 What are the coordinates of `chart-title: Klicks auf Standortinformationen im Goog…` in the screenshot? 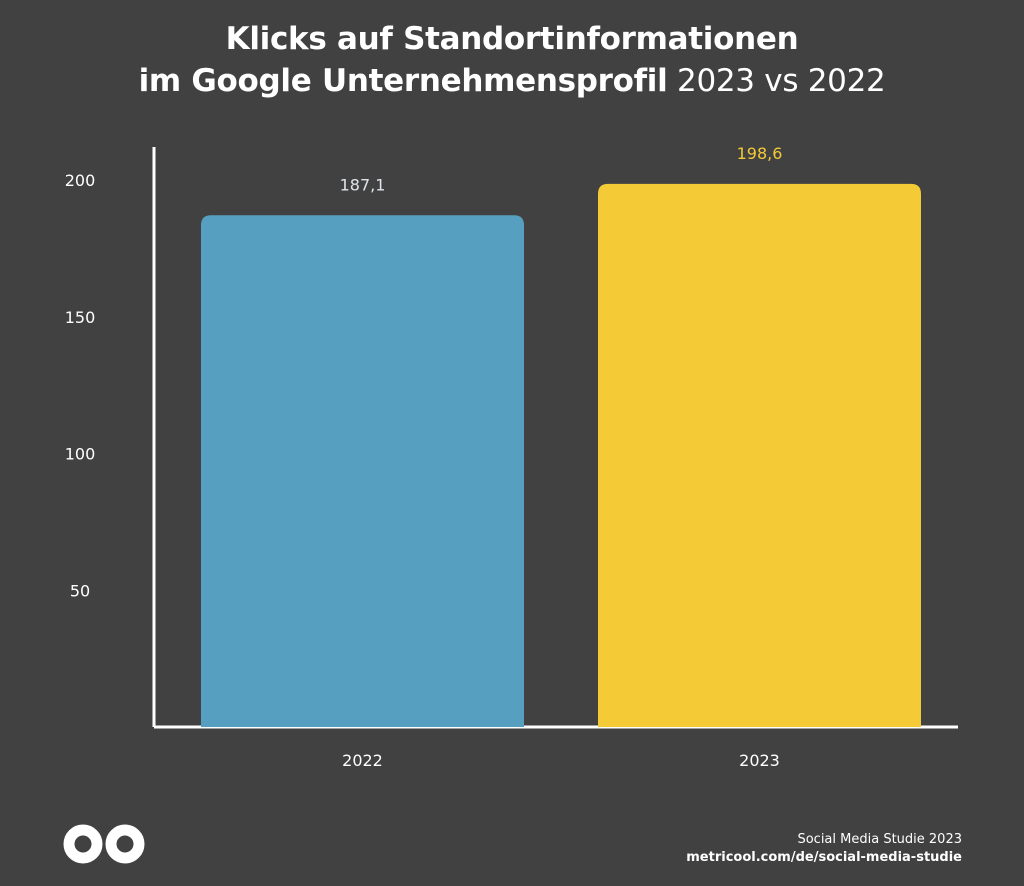 It's located at (512, 60).